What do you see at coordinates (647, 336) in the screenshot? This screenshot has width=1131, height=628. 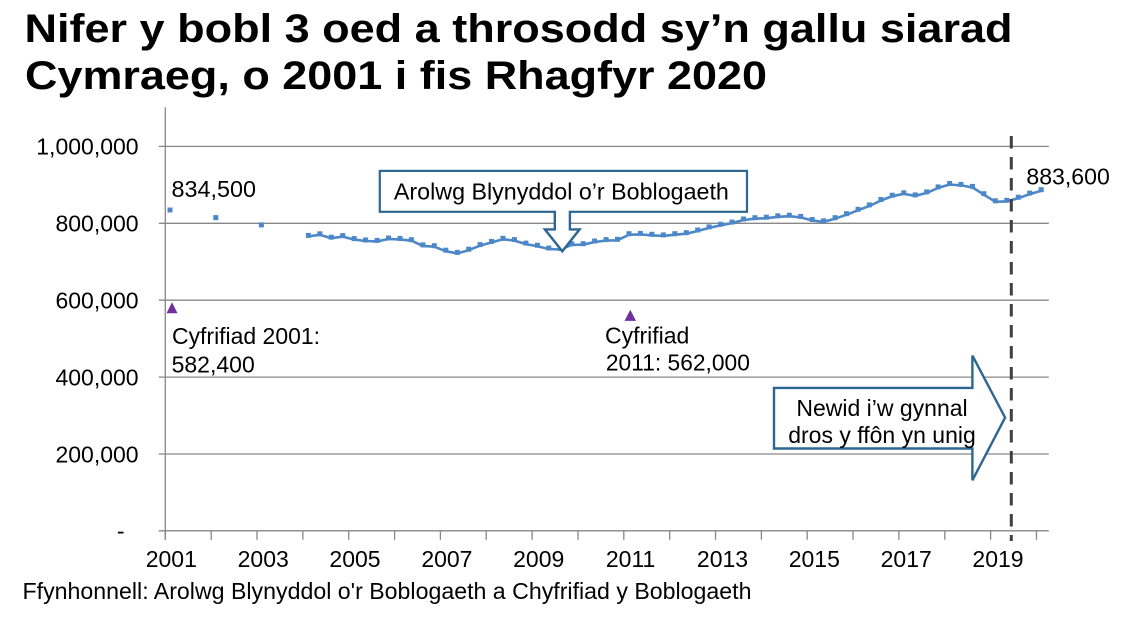 I see `svg-text: Cyfrifiad` at bounding box center [647, 336].